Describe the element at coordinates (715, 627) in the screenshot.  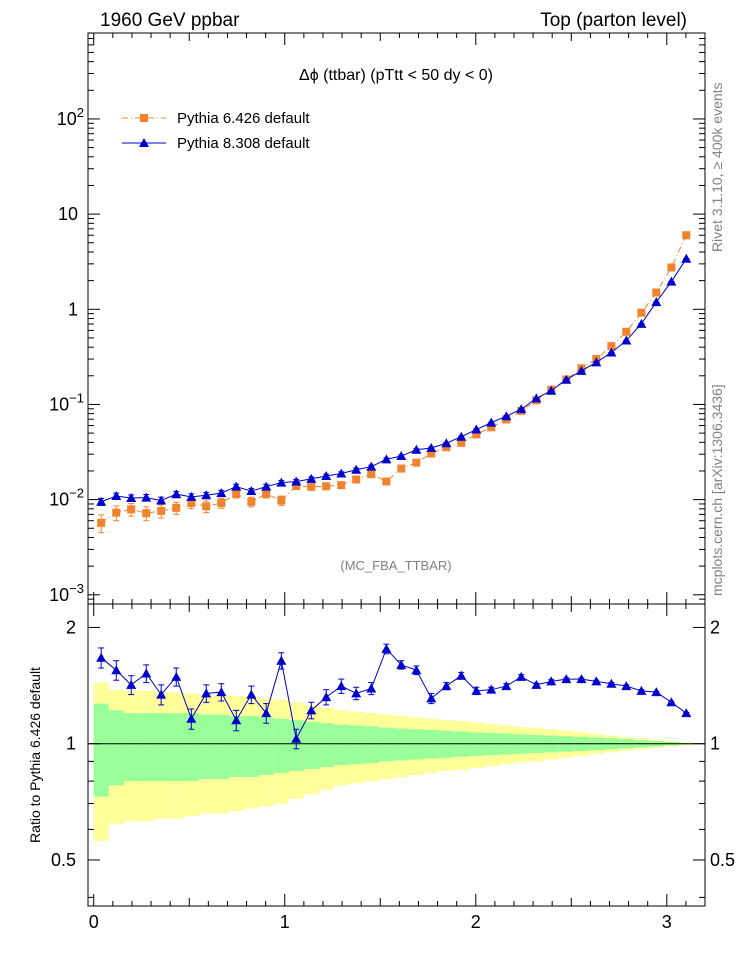
I see `ratio-y-tick-label-right: 2` at that location.